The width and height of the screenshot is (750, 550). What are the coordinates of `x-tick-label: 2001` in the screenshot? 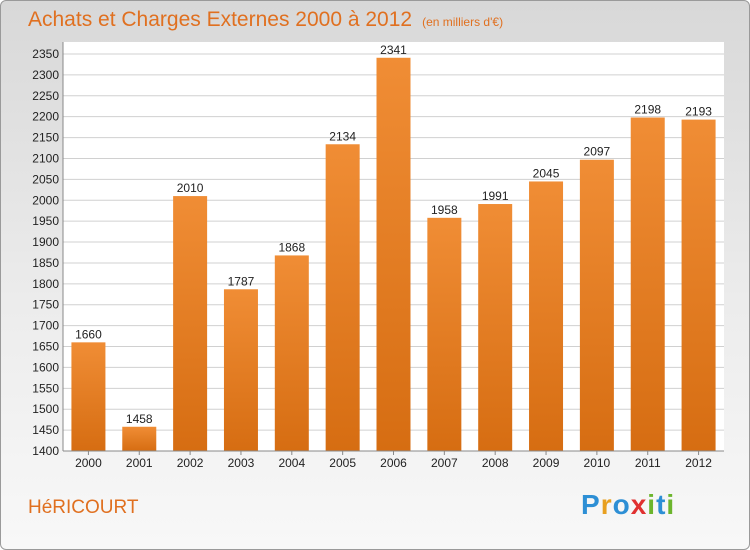 It's located at (139, 463).